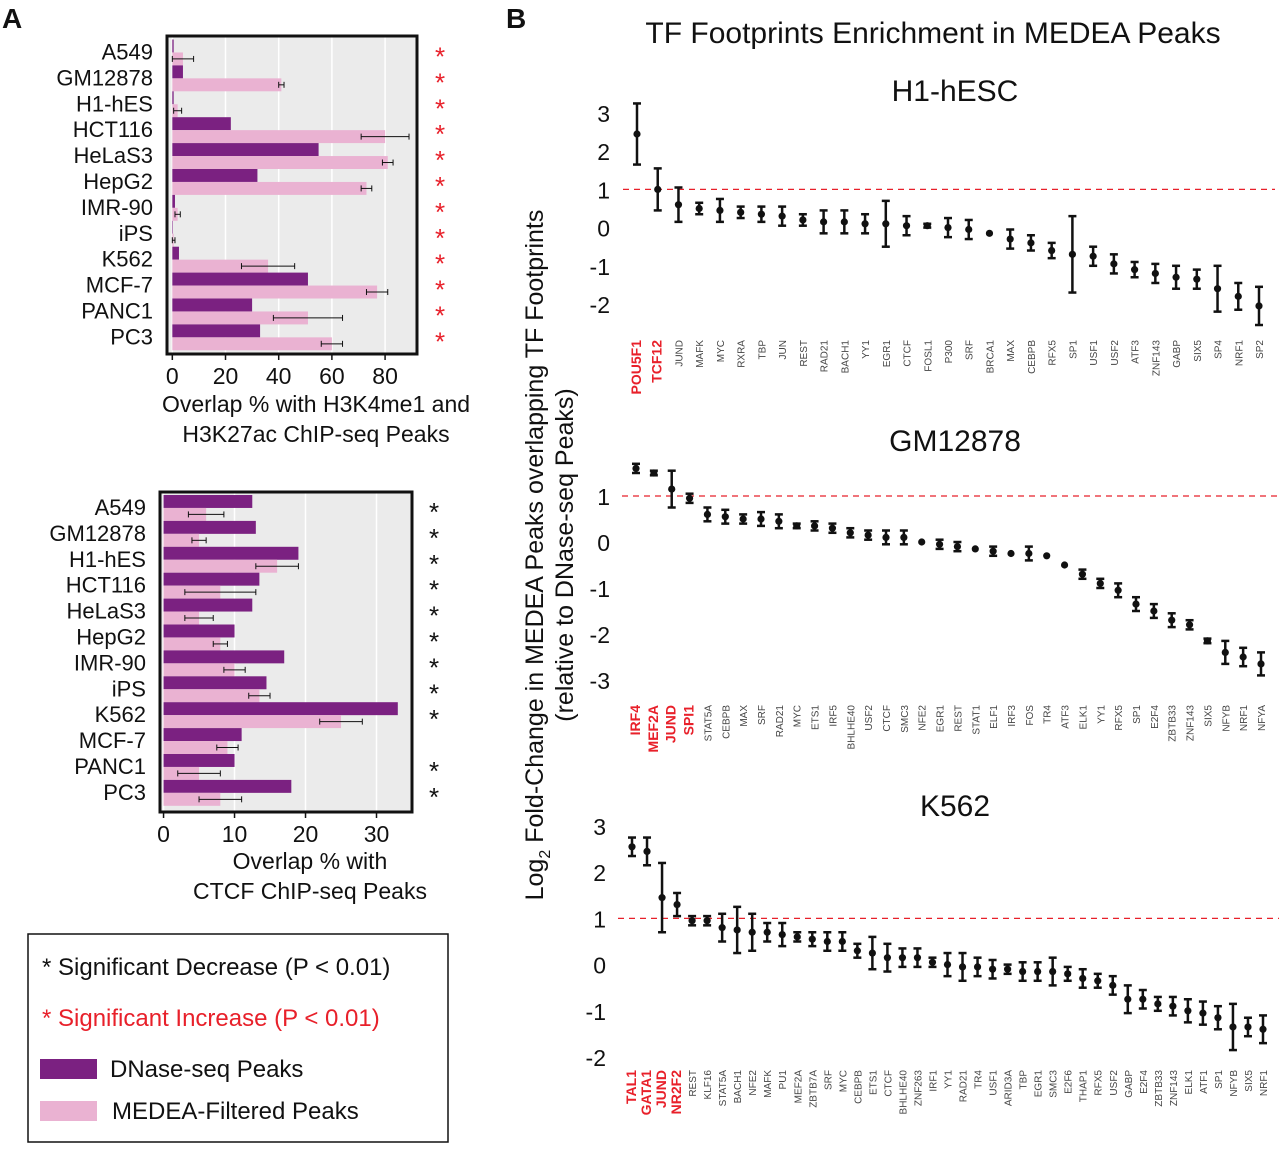 This screenshot has height=1157, width=1280. What do you see at coordinates (990, 357) in the screenshot?
I see `tf-label: BRCA1` at bounding box center [990, 357].